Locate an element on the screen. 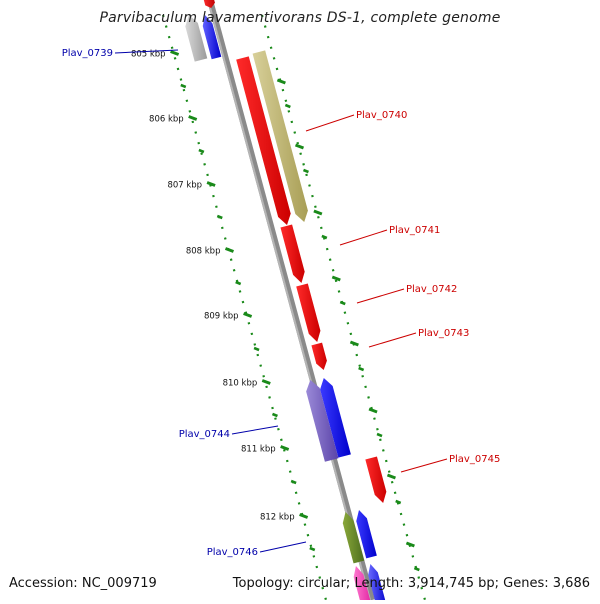 This screenshot has width=600, height=604. gene-label: Plav_0745 is located at coordinates (474, 459).